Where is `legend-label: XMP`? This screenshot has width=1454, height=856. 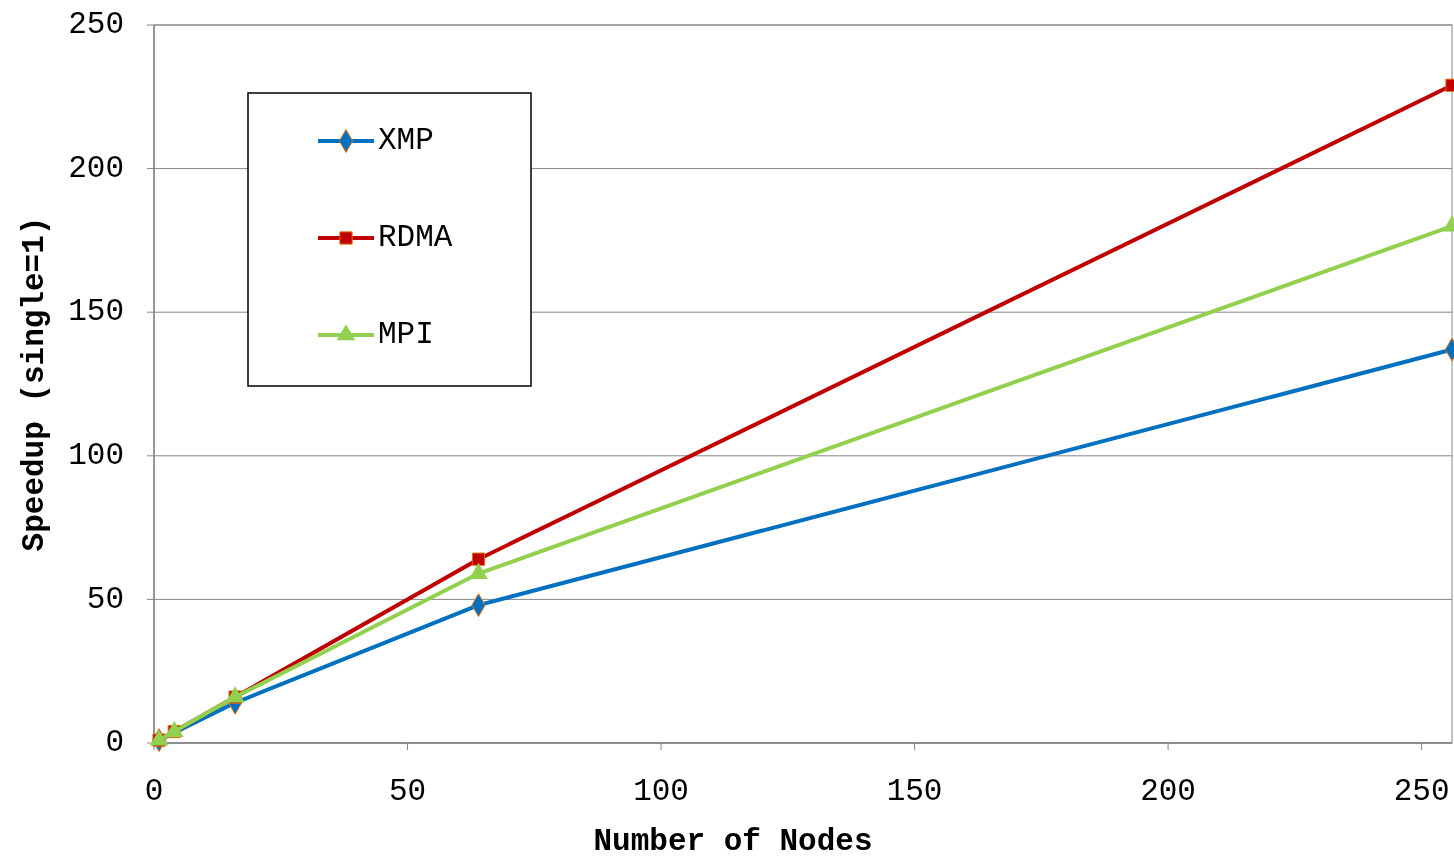
legend-label: XMP is located at coordinates (406, 141).